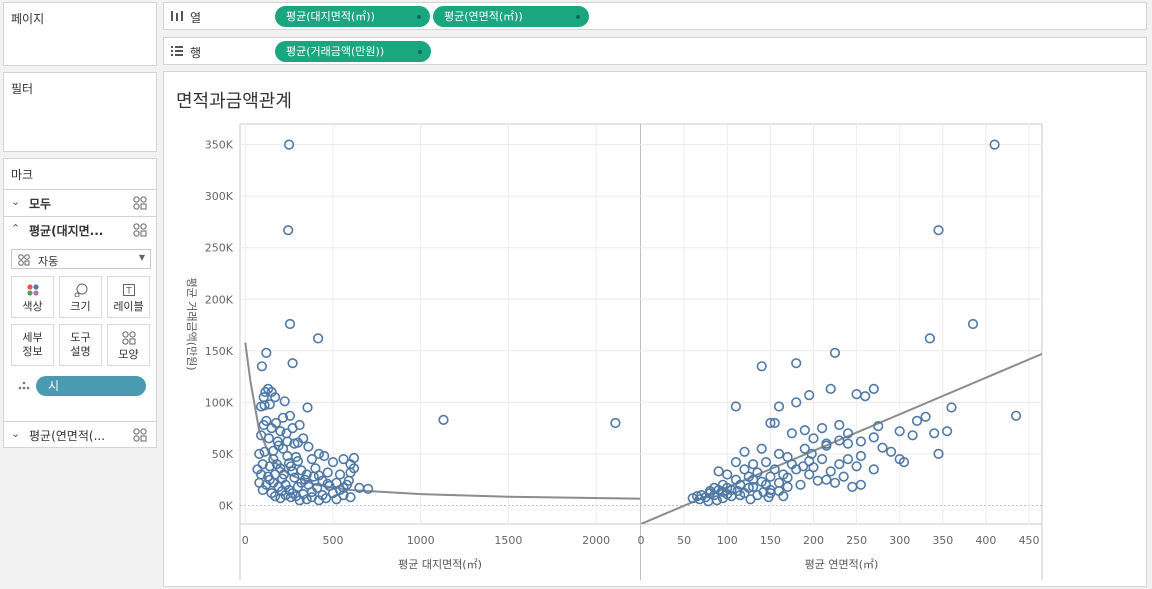  Describe the element at coordinates (813, 540) in the screenshot. I see `x-tick-label: 200` at that location.